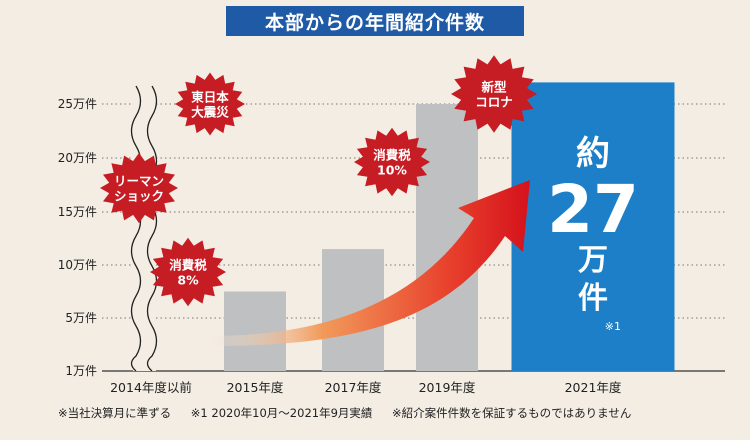 The width and height of the screenshot is (750, 440). What do you see at coordinates (81, 371) in the screenshot?
I see `y-tick-label: 1万件` at bounding box center [81, 371].